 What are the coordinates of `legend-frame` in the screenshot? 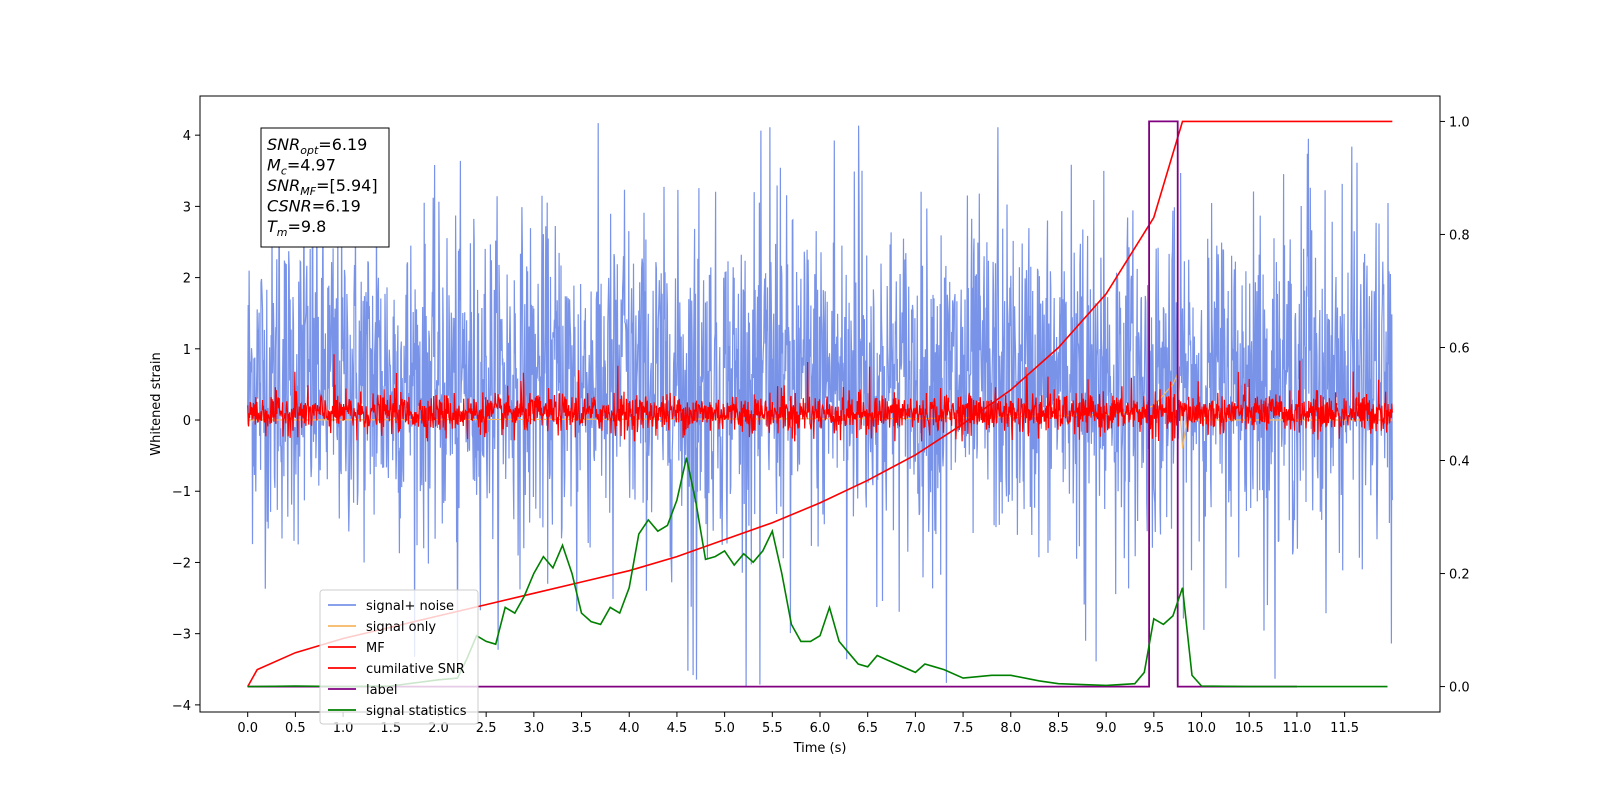 It's located at (399, 657).